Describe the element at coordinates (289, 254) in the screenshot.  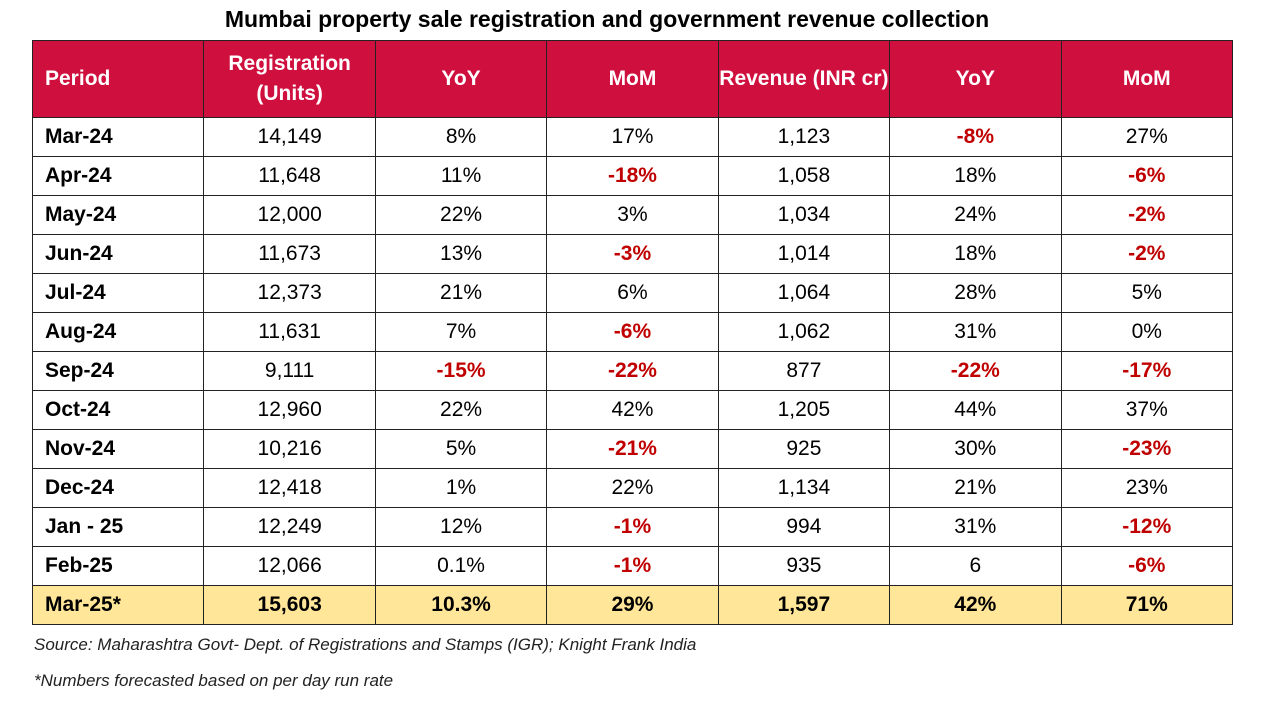
I see `value-cell: 11,673` at that location.